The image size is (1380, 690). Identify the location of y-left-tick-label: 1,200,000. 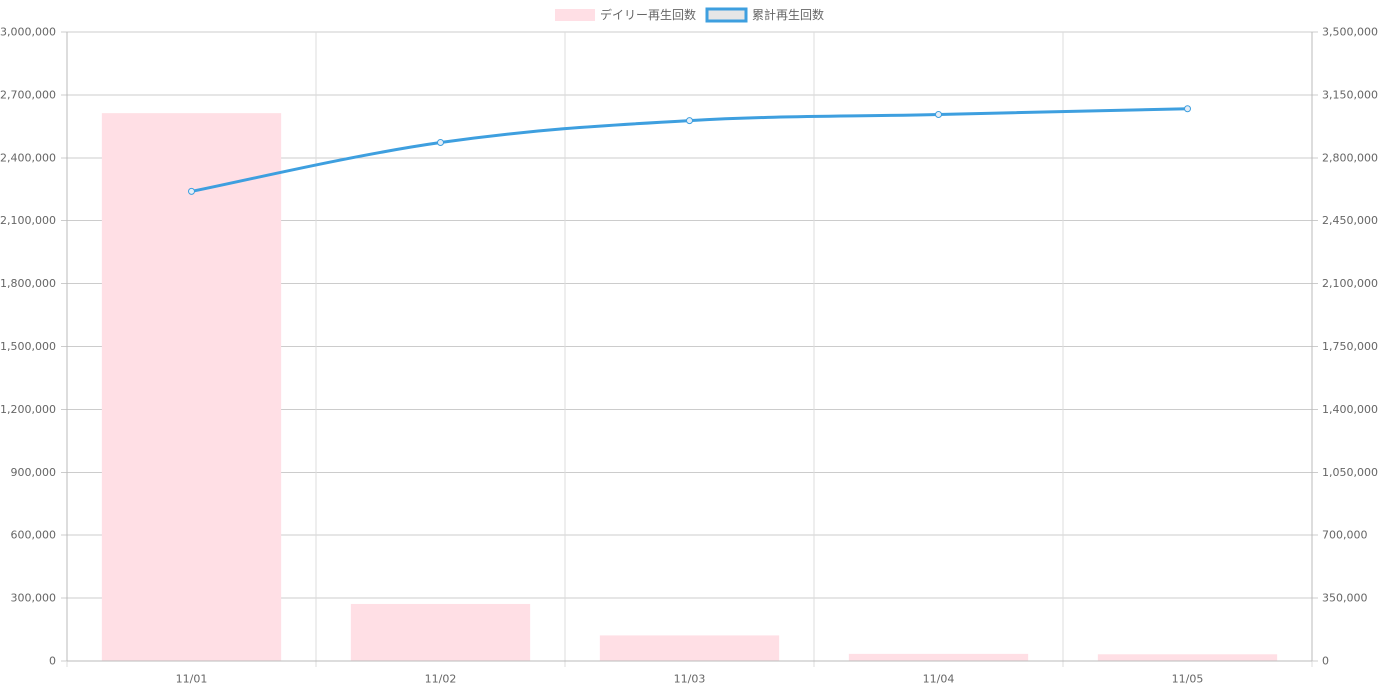
(28, 409).